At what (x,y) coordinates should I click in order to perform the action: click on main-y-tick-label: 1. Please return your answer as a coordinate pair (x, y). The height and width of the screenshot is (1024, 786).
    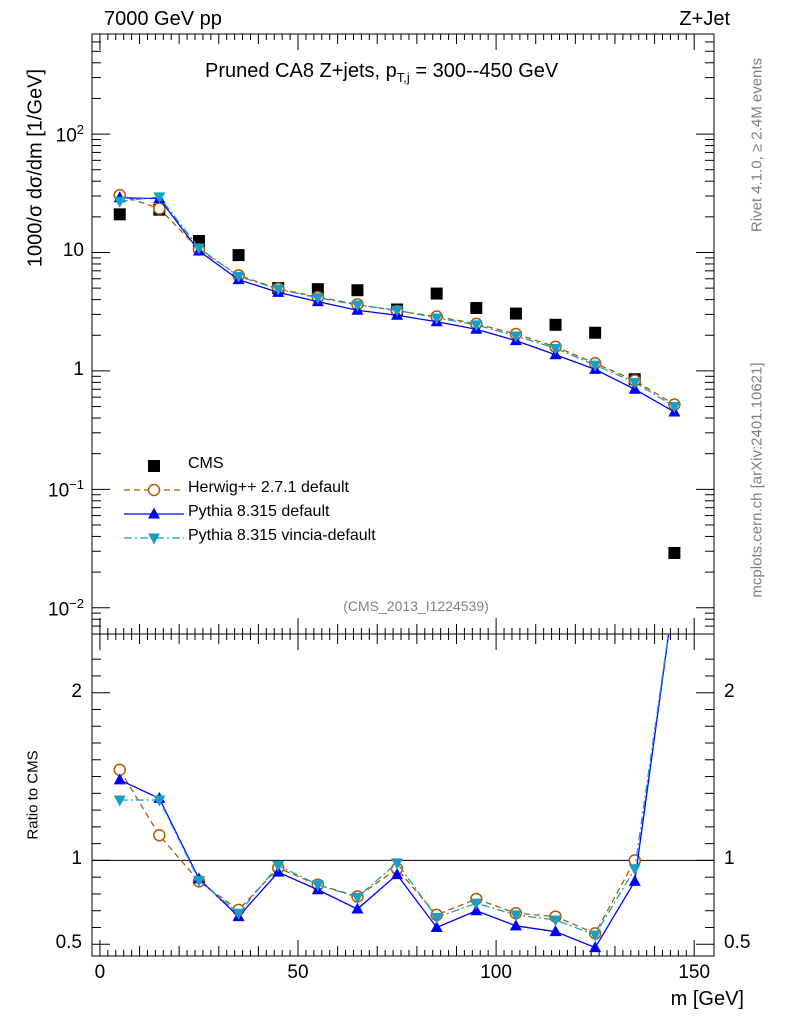
    Looking at the image, I should click on (78, 370).